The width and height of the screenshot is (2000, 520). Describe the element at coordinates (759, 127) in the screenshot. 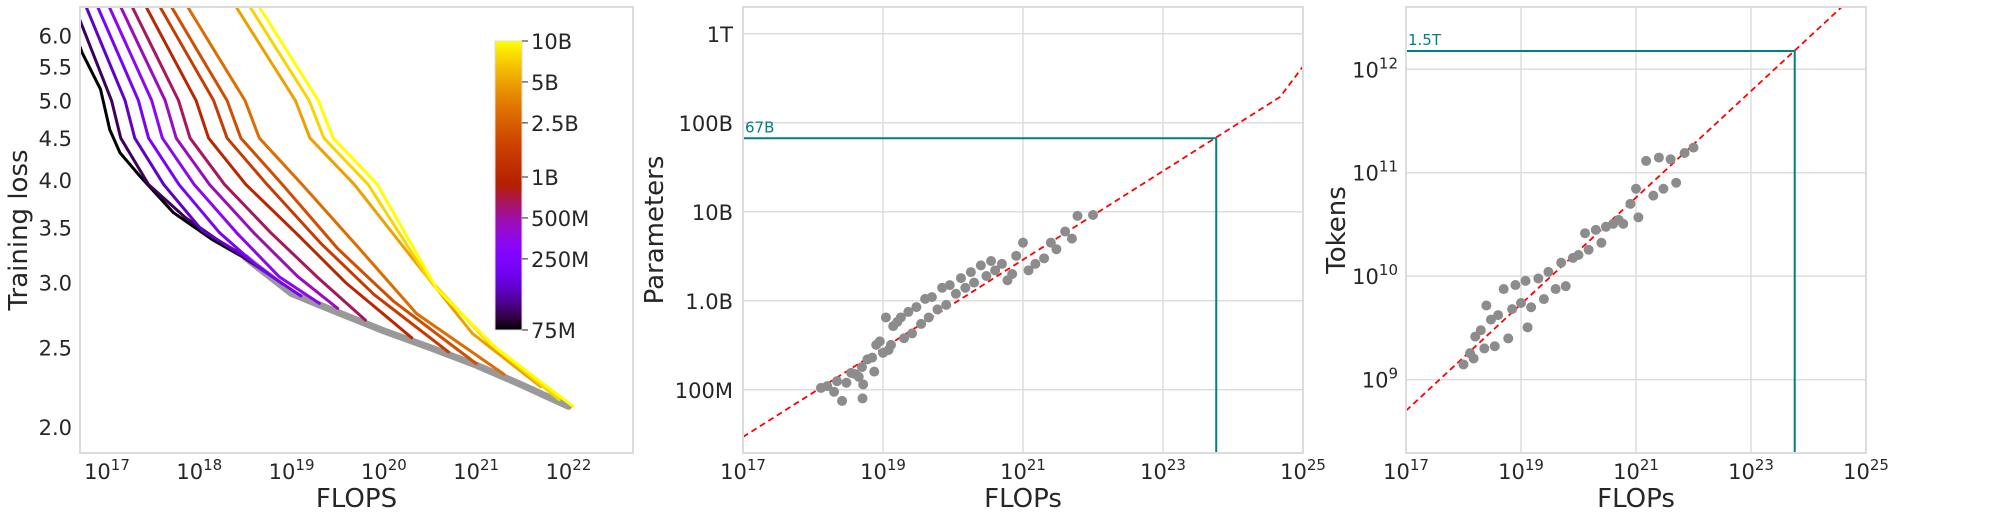

I see `annotation-label: 67B` at that location.